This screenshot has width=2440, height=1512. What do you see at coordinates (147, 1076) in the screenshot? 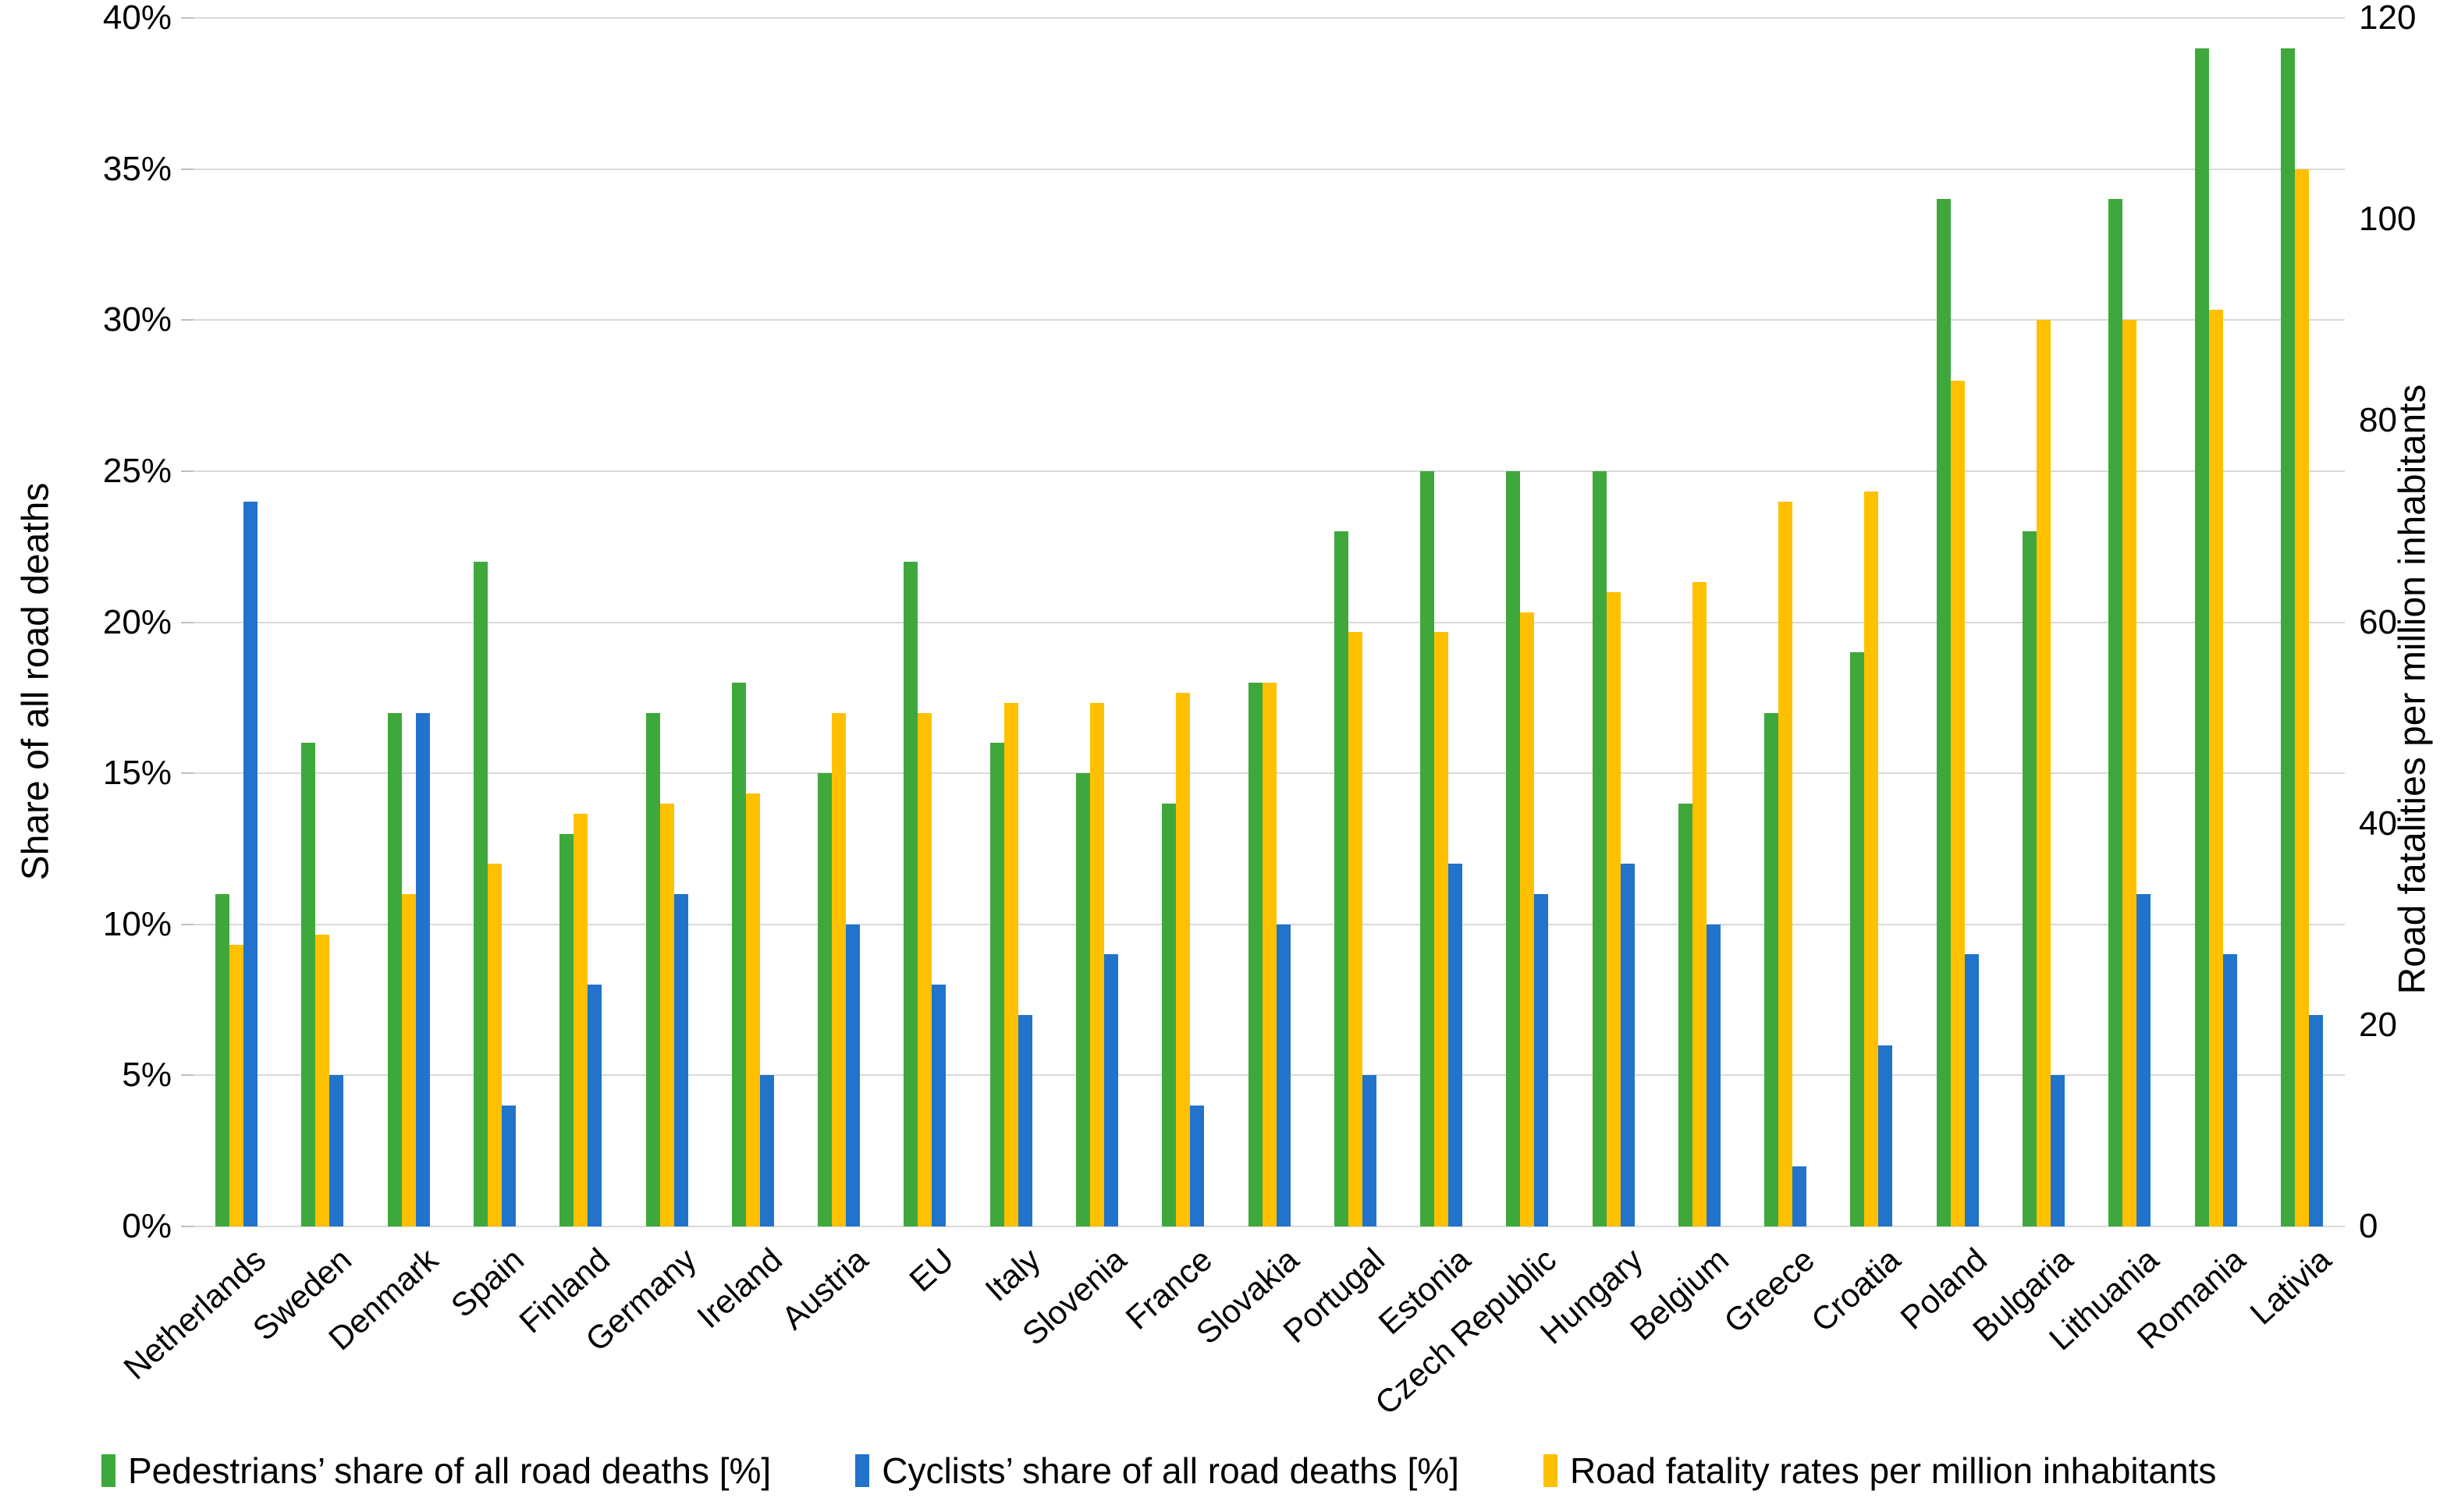
I see `left-axis-tick-label: 5%` at bounding box center [147, 1076].